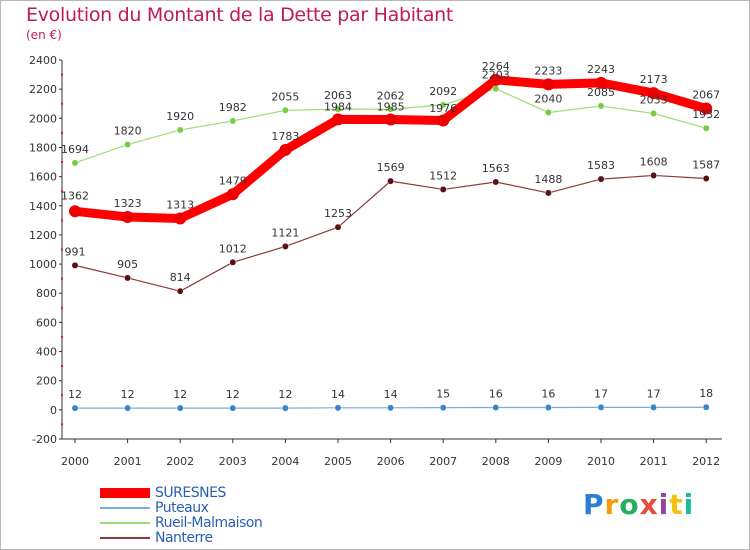 Image resolution: width=750 pixels, height=550 pixels. What do you see at coordinates (43, 206) in the screenshot?
I see `y-tick-label: 1400` at bounding box center [43, 206].